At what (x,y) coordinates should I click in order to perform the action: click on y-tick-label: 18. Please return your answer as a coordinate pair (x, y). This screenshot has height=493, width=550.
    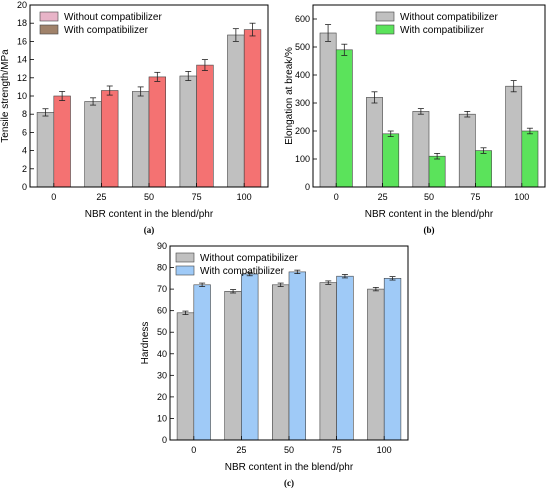
    Looking at the image, I should click on (22, 23).